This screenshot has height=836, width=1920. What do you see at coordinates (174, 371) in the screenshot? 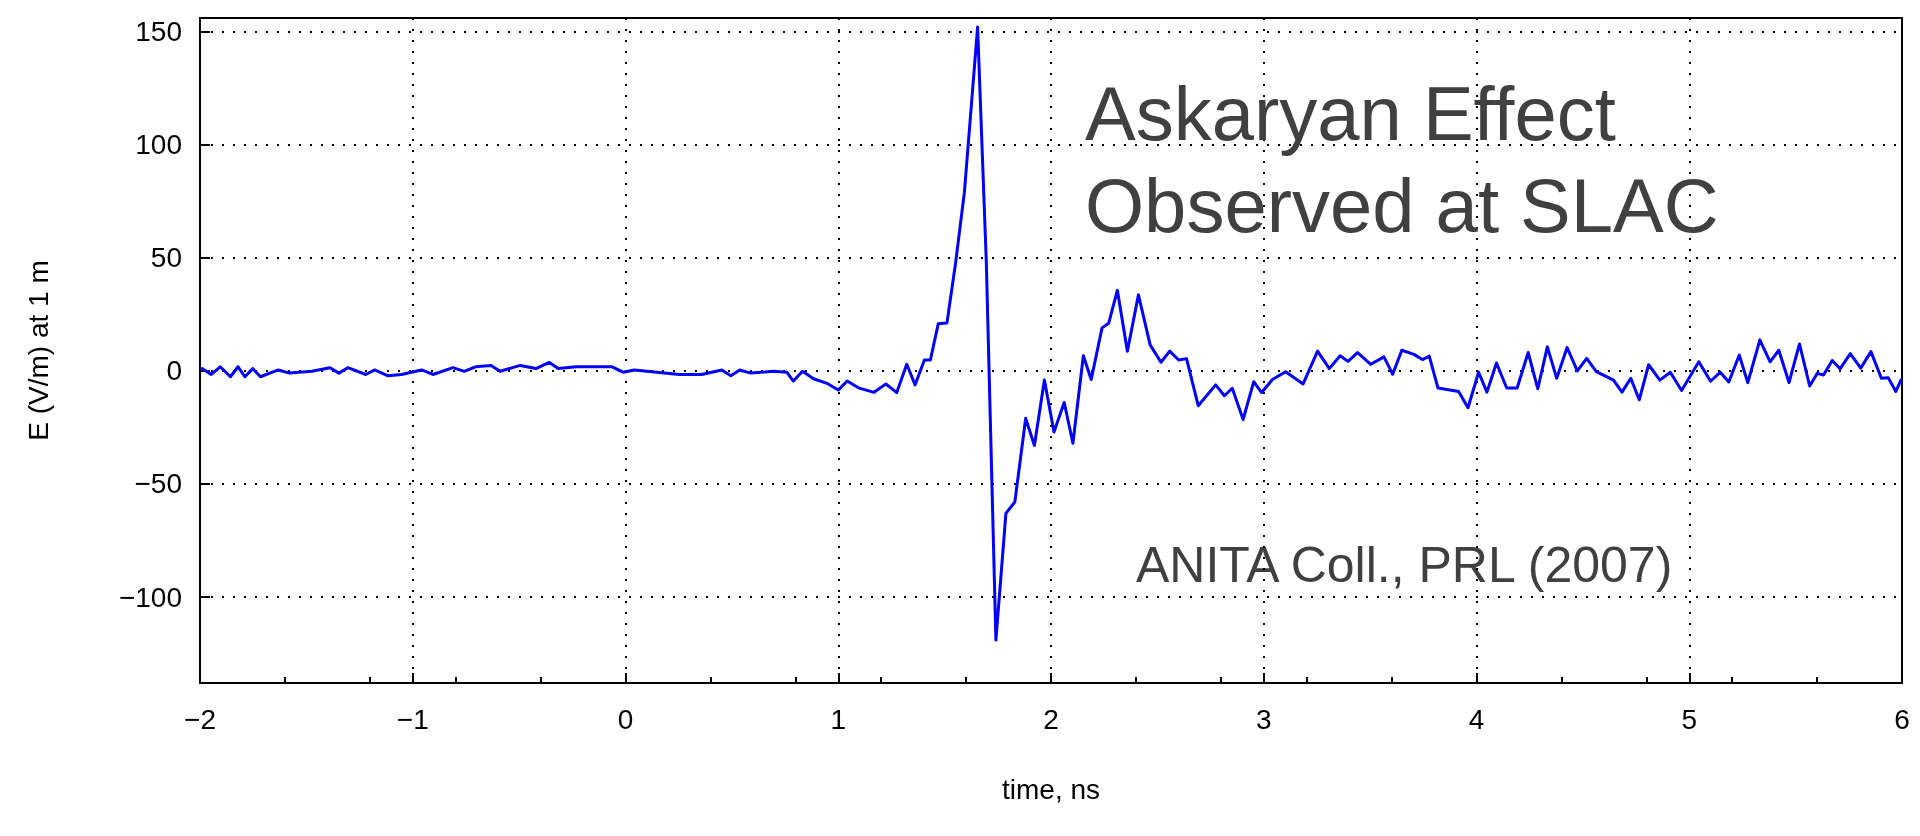
I see `y-tick-label: 0` at bounding box center [174, 371].